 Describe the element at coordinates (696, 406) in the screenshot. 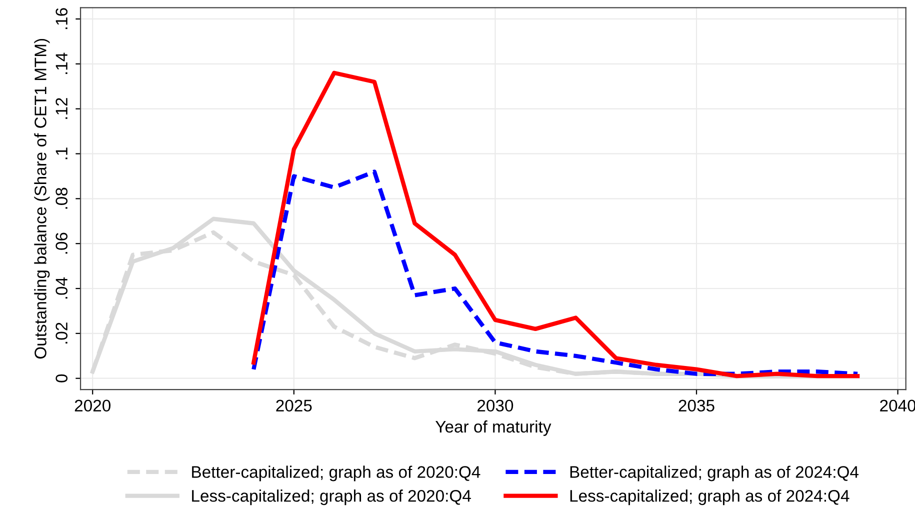

I see `x-tick-label: 2035` at that location.